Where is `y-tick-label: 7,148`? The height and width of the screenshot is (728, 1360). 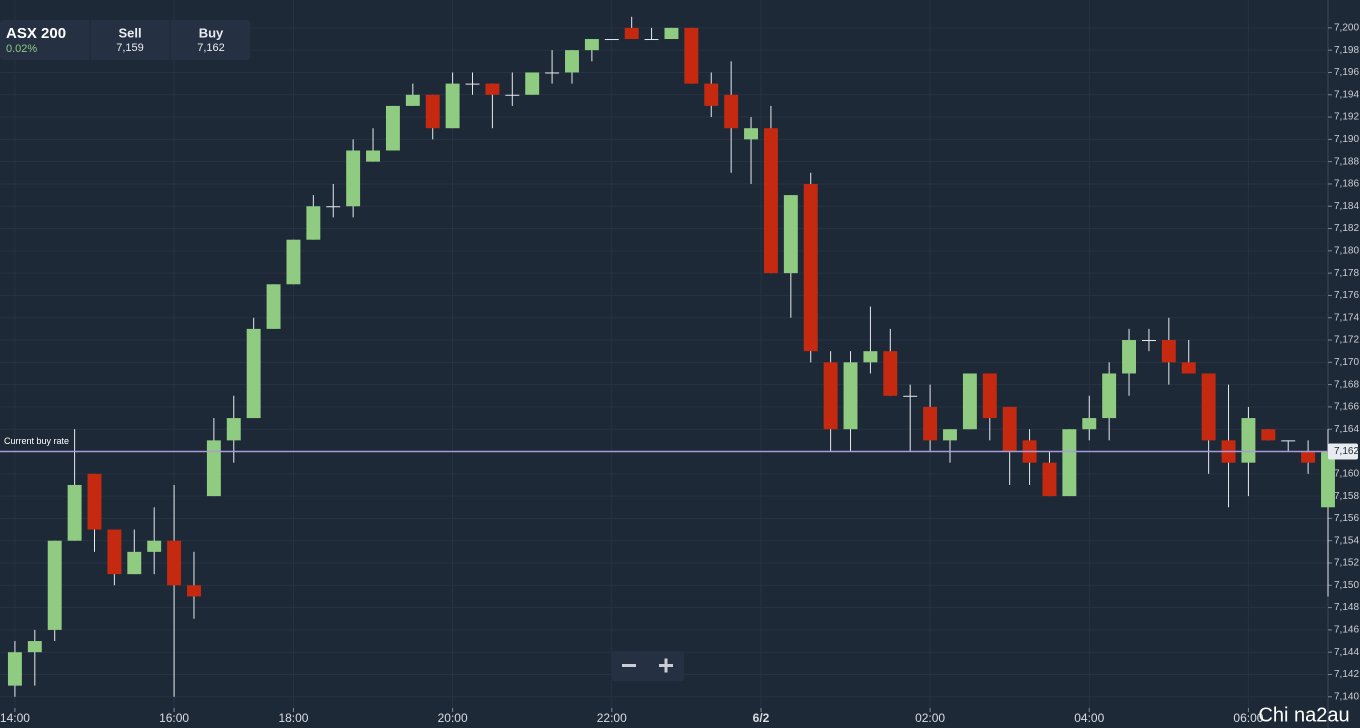
y-tick-label: 7,148 is located at coordinates (1346, 607).